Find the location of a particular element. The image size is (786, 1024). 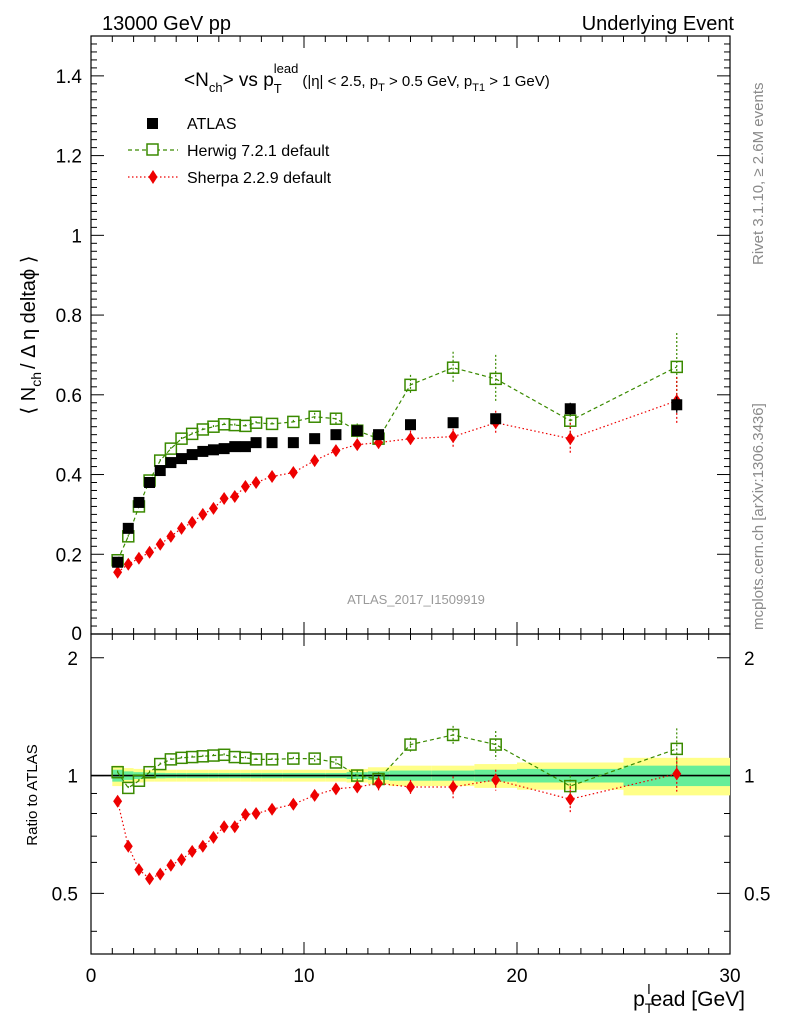

main-y-tick-label-zero: 0 is located at coordinates (76, 634).